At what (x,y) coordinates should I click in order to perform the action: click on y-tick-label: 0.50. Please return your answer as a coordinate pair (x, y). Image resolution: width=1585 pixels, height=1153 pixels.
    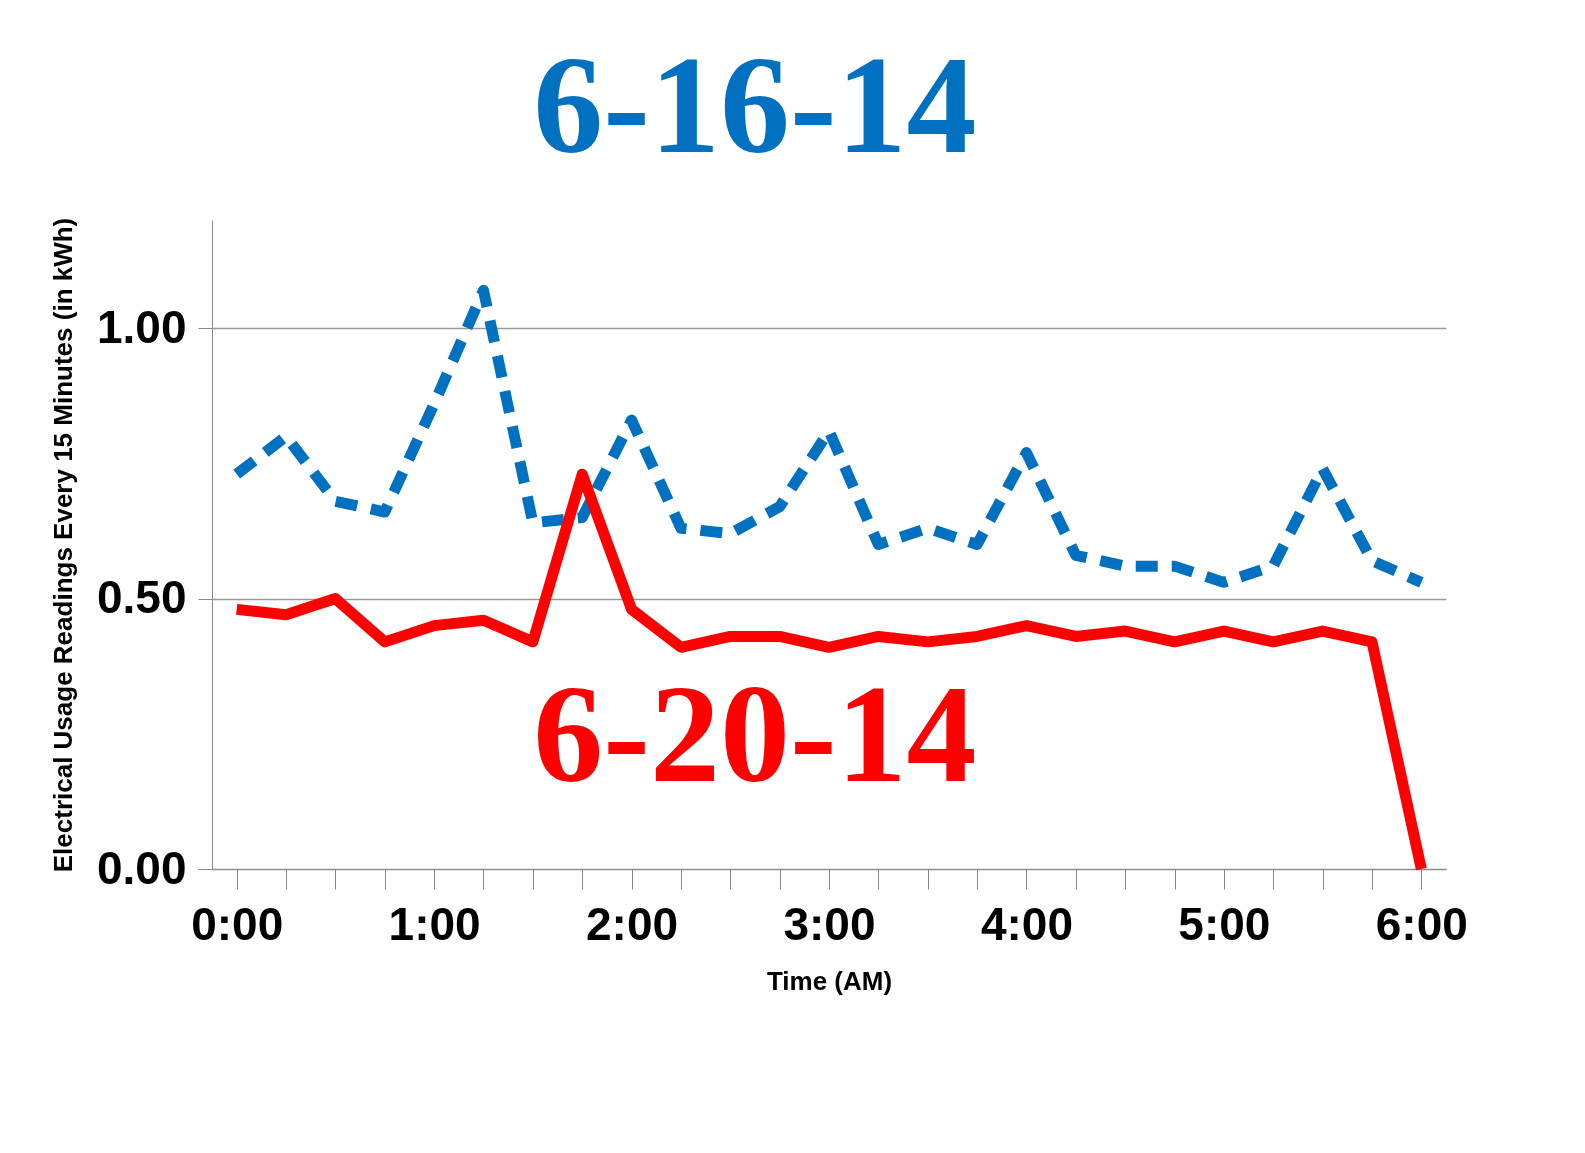
    Looking at the image, I should click on (141, 597).